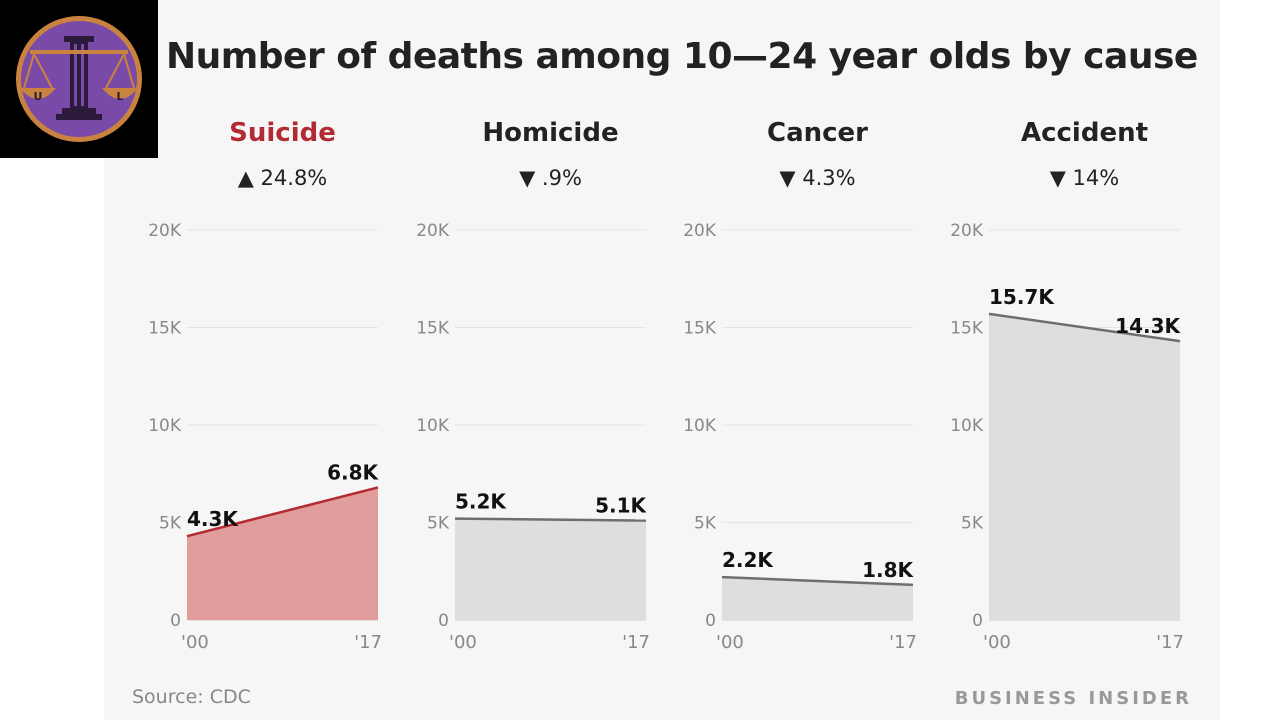 This screenshot has width=1280, height=720. Describe the element at coordinates (1022, 297) in the screenshot. I see `data-label-start: 15.7K` at that location.